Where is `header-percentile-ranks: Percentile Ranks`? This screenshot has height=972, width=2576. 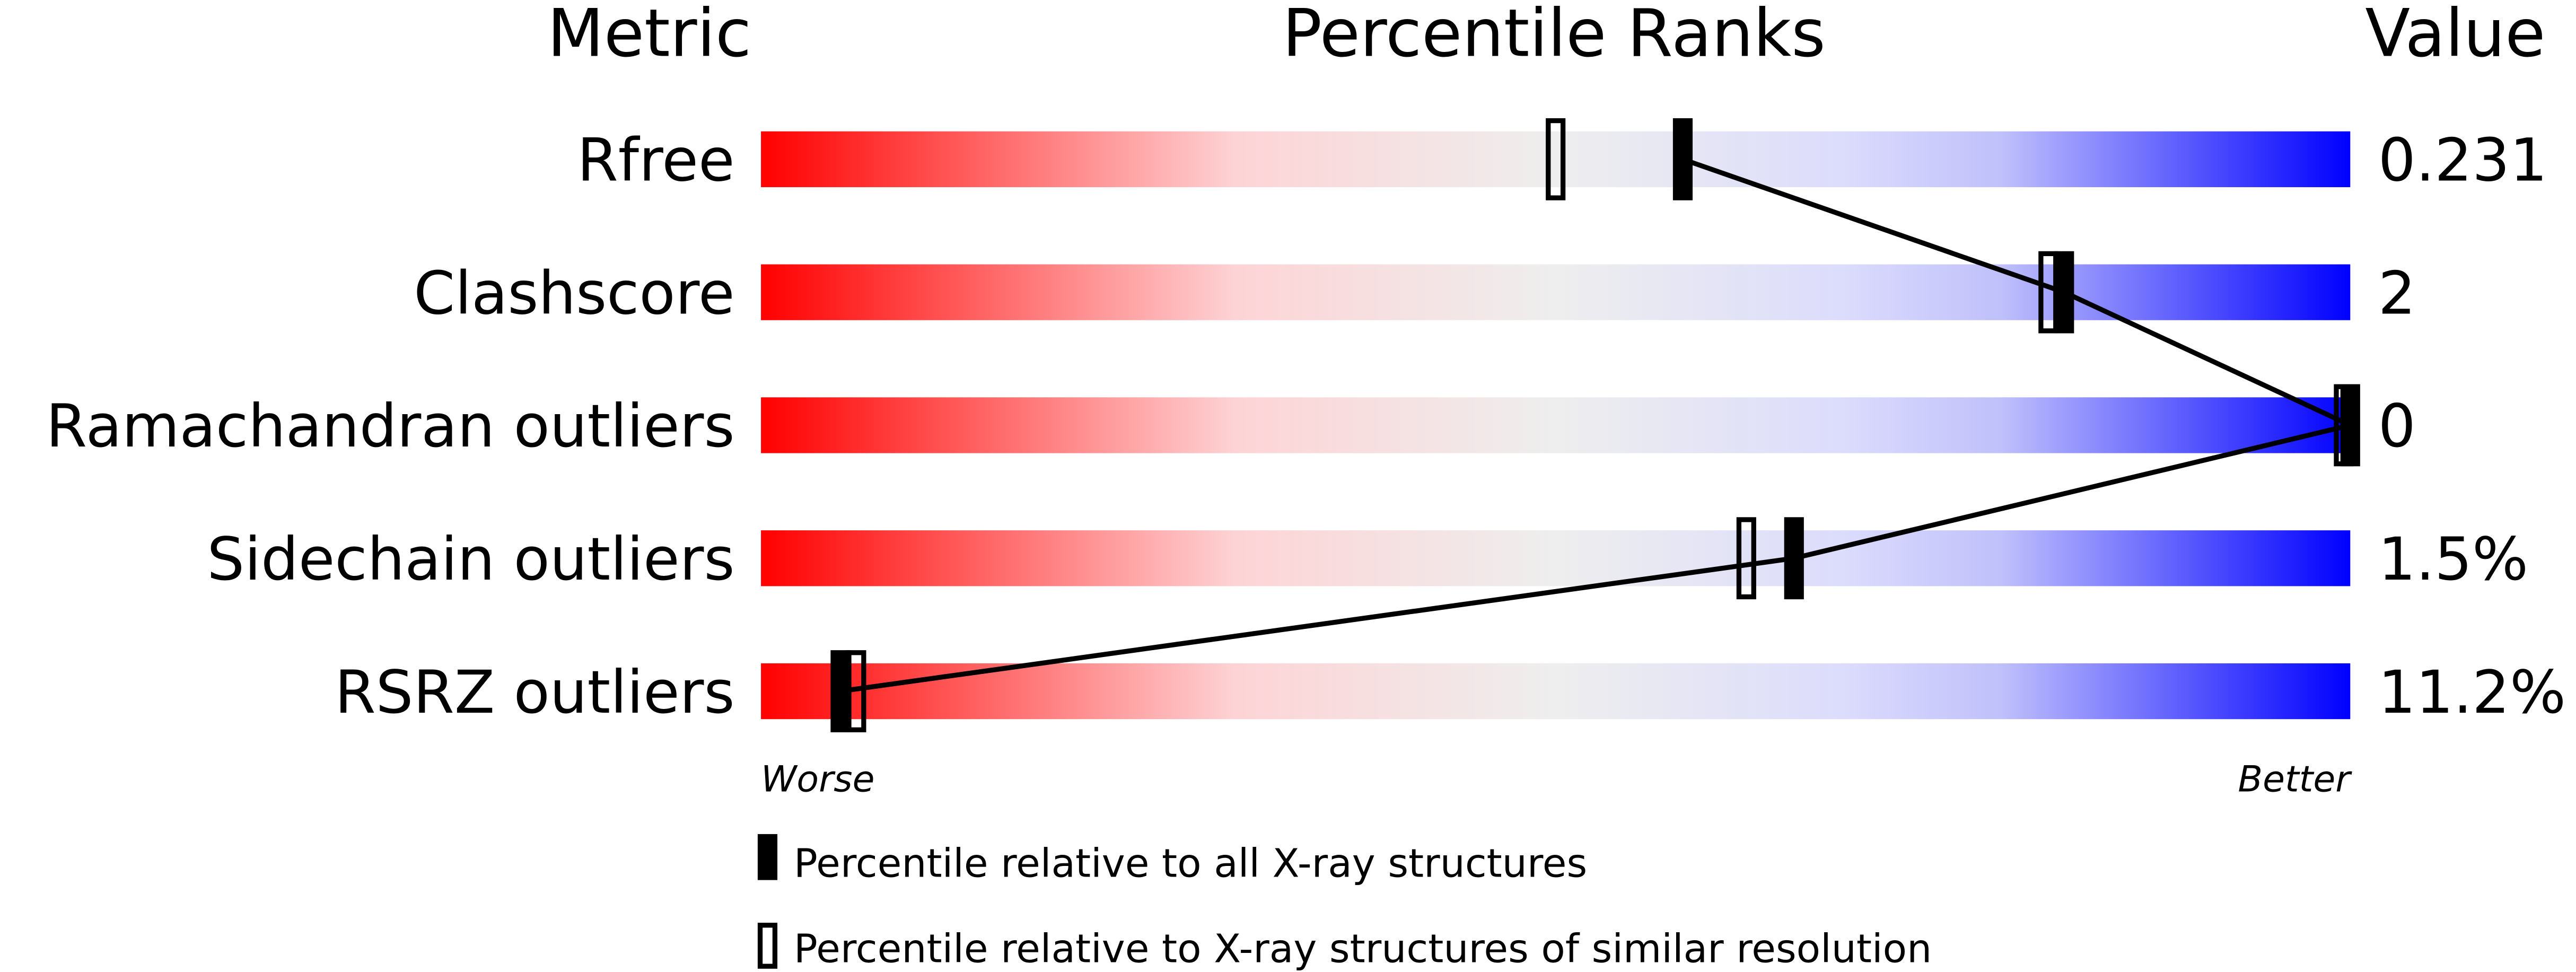
header-percentile-ranks: Percentile Ranks is located at coordinates (1553, 36).